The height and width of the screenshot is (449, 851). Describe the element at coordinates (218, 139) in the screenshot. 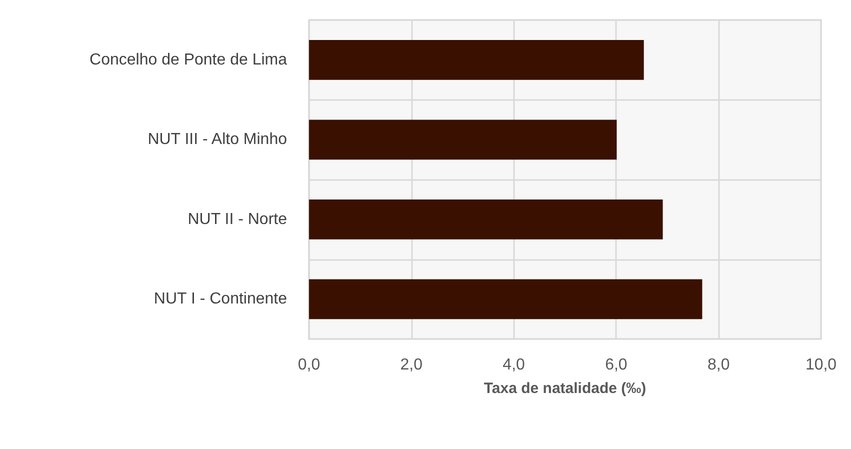

I see `y-tick-label: NUT III - Alto Minho` at that location.